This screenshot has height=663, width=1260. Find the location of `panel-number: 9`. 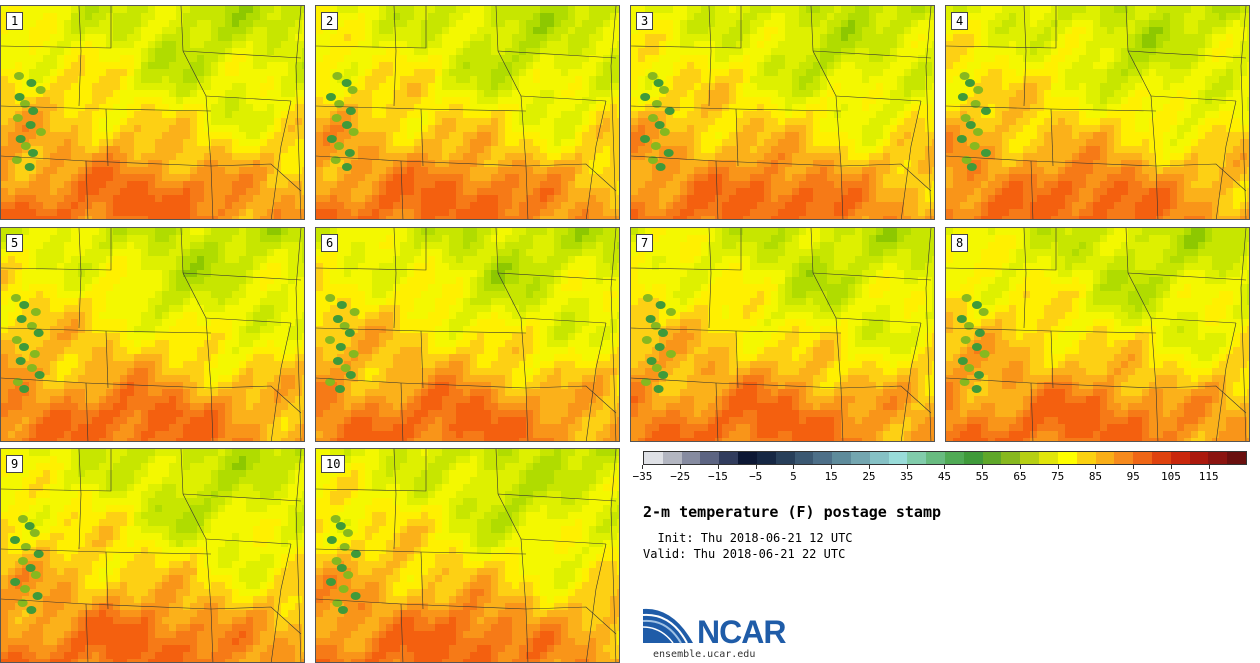

panel-number: 9 is located at coordinates (15, 464).